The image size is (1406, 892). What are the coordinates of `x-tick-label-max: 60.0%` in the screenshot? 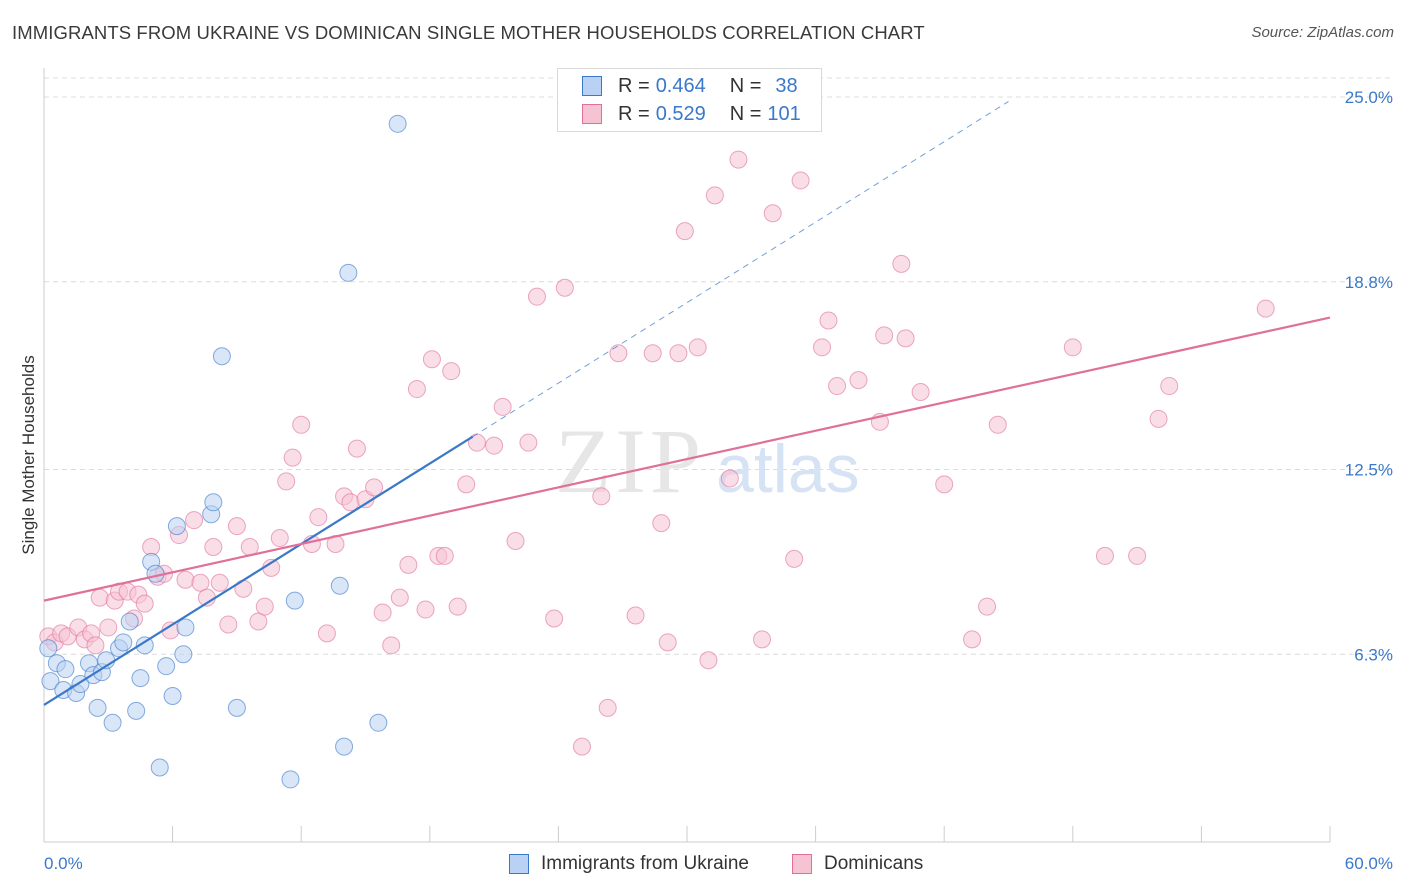 It's located at (1369, 863).